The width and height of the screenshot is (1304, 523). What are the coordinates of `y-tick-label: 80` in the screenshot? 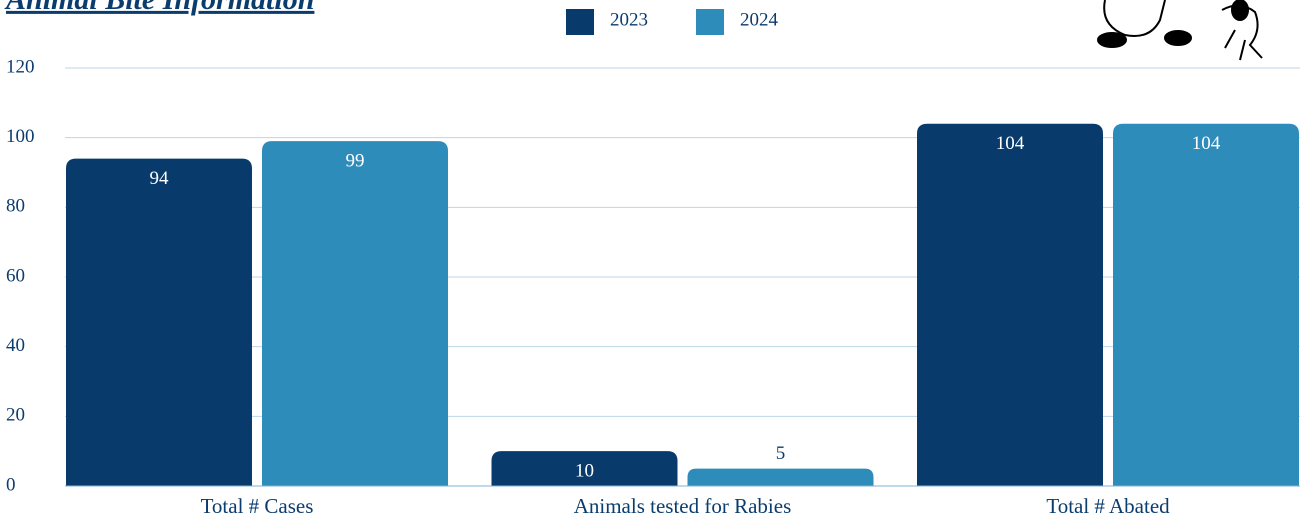 It's located at (15, 206).